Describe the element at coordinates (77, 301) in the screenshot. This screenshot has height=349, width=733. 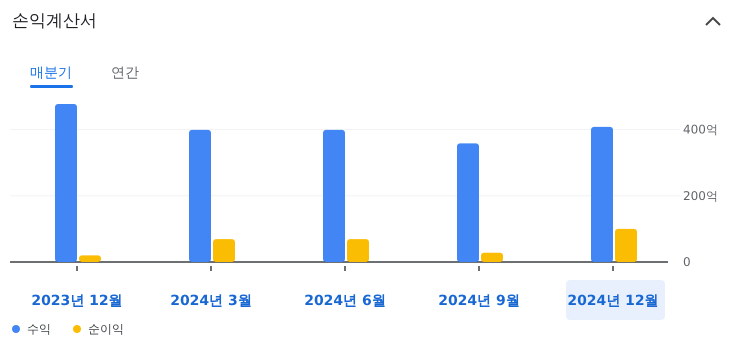
I see `x-tick-label: 2023년 12월` at that location.